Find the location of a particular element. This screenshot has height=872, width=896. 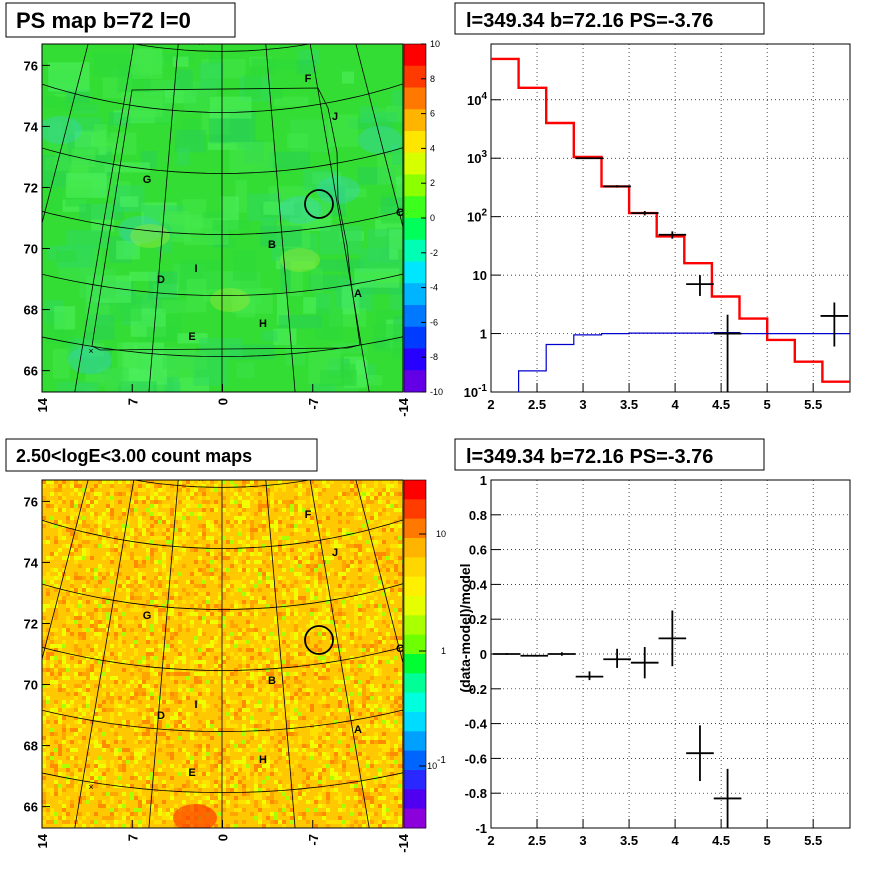

colorbar-label: 4 is located at coordinates (432, 148).